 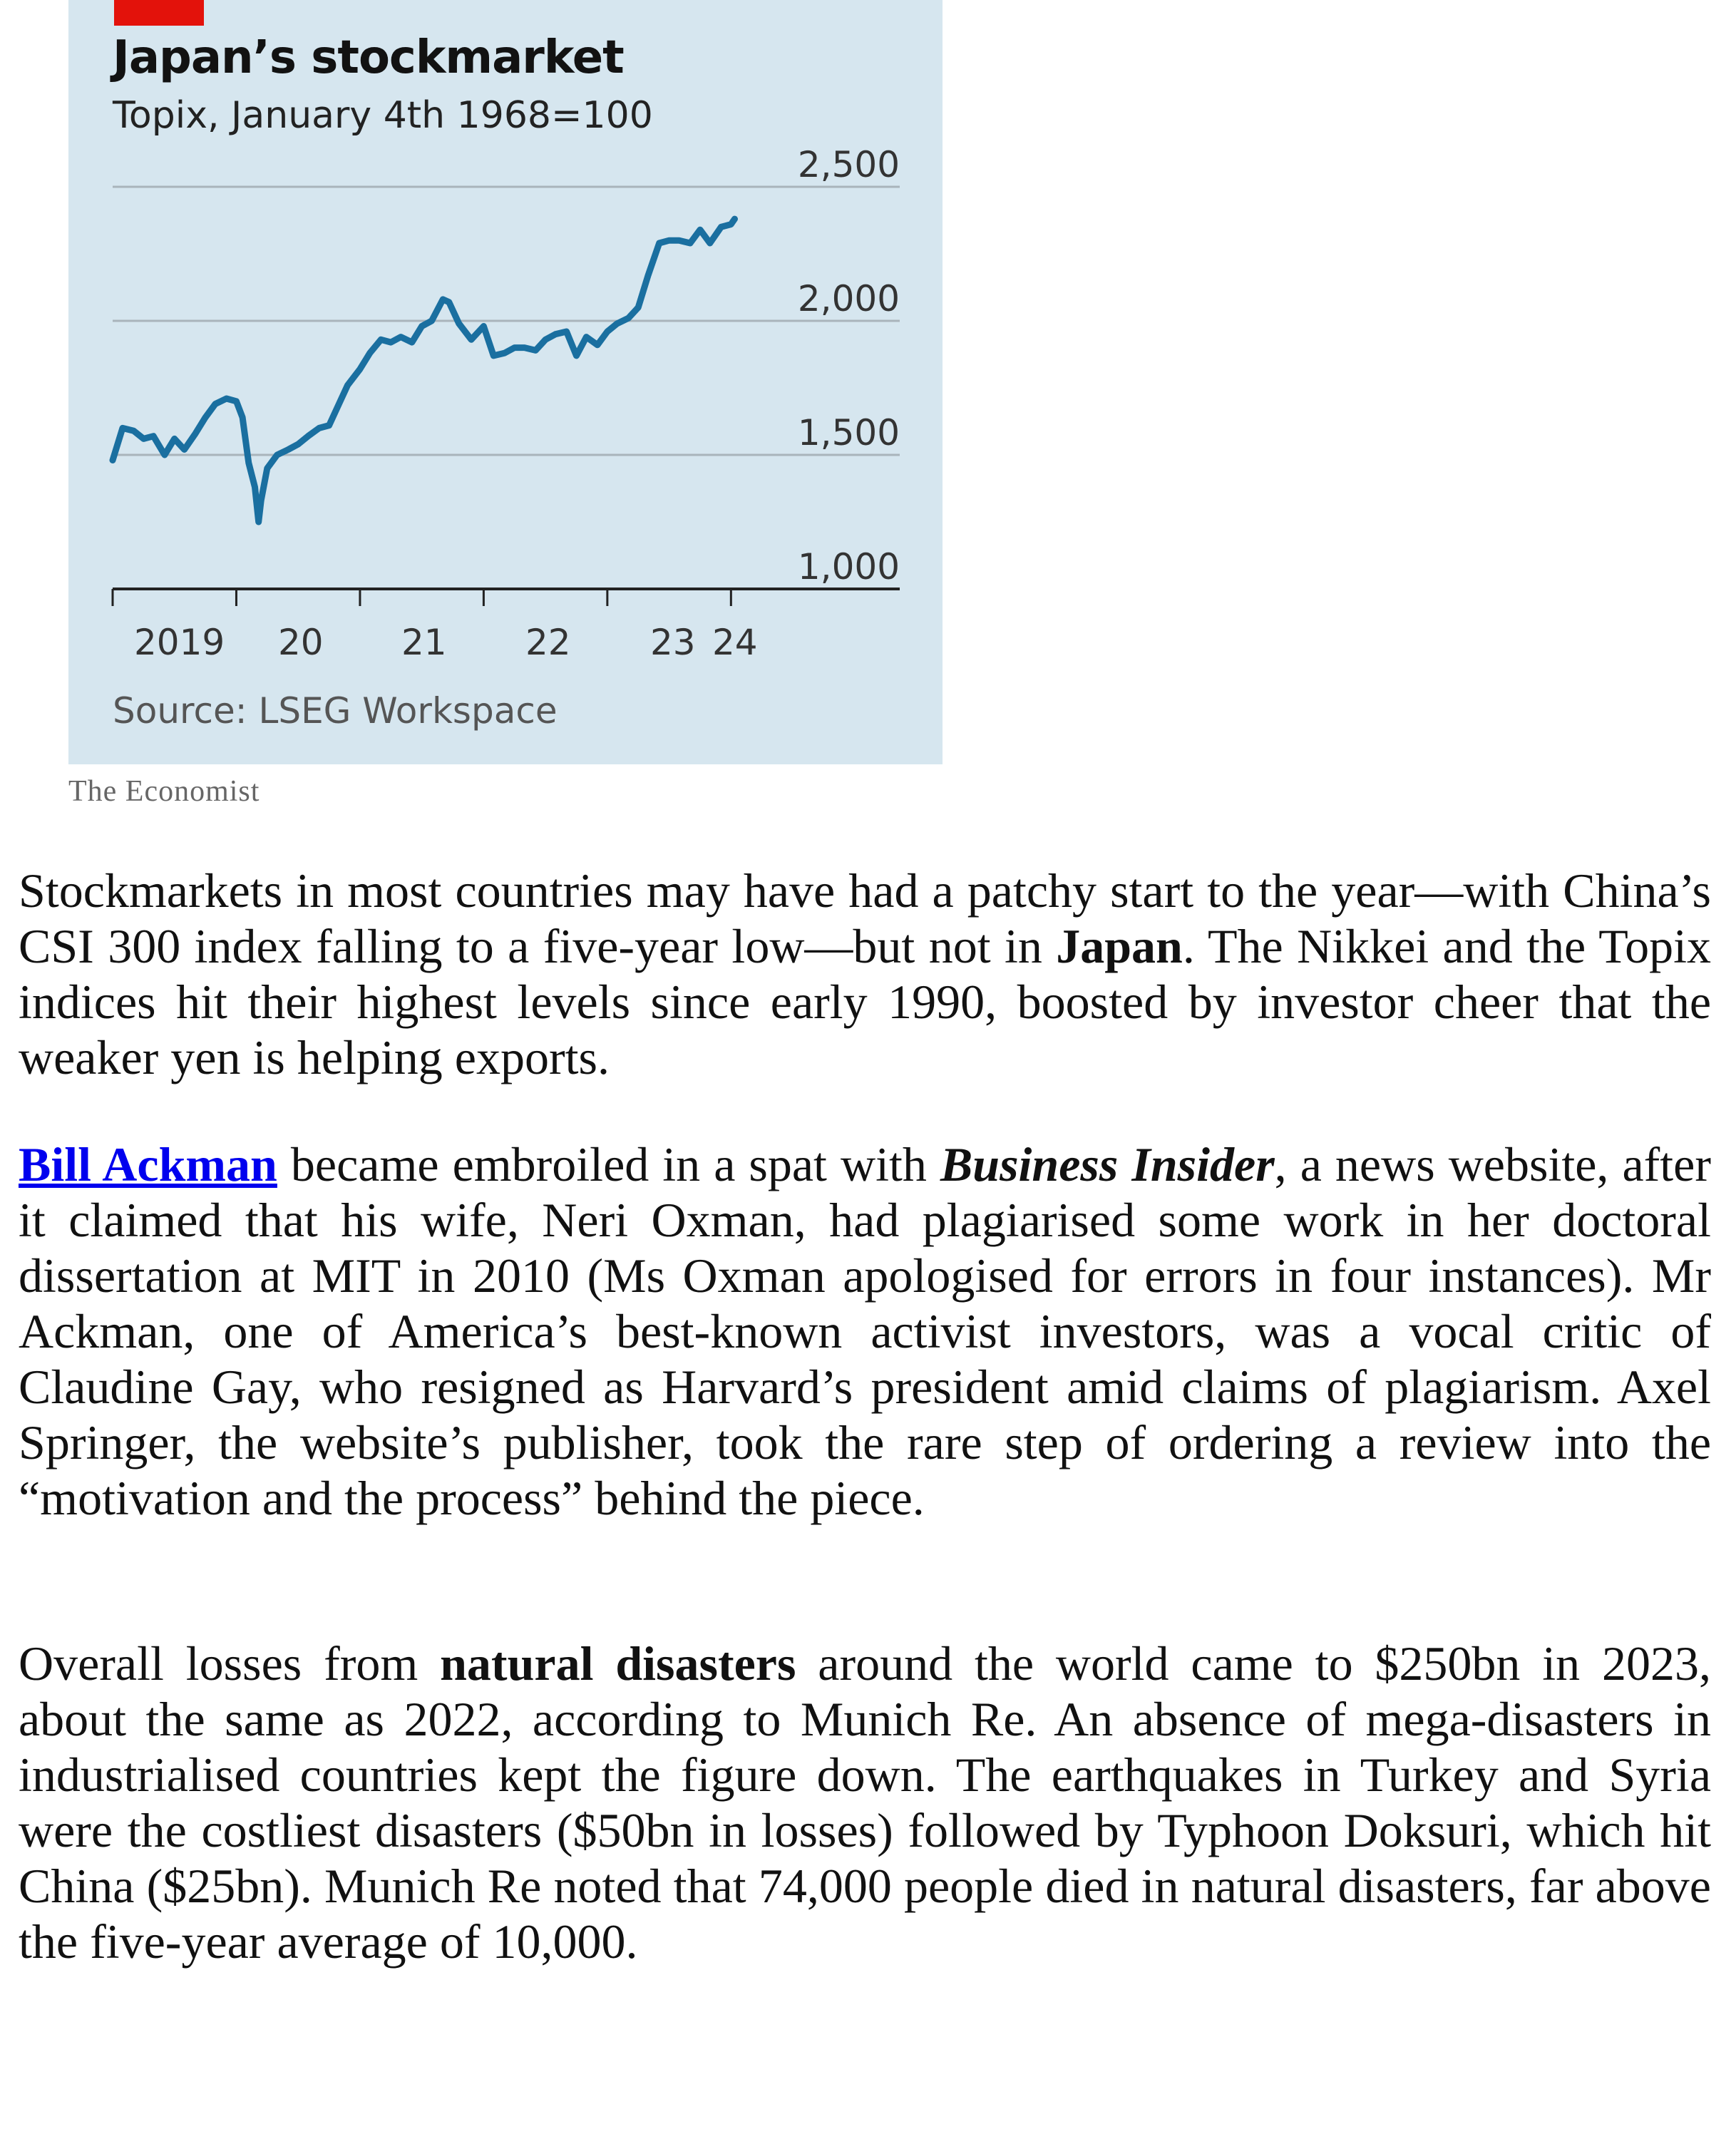 I want to click on text-run: Japan, so click(x=1120, y=946).